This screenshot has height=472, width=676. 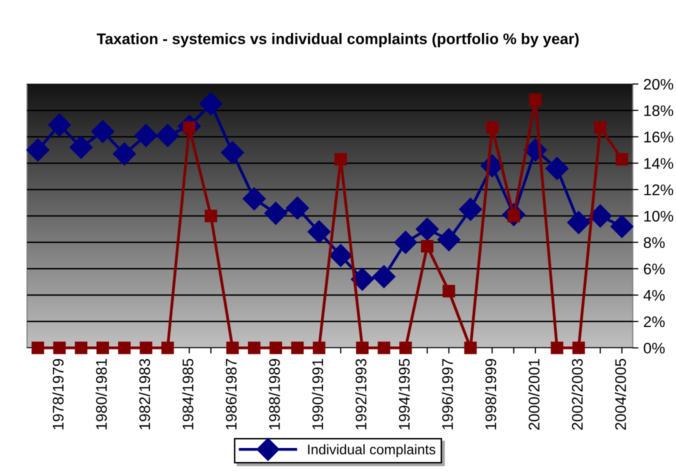 What do you see at coordinates (659, 216) in the screenshot?
I see `y-tick-label: 10%` at bounding box center [659, 216].